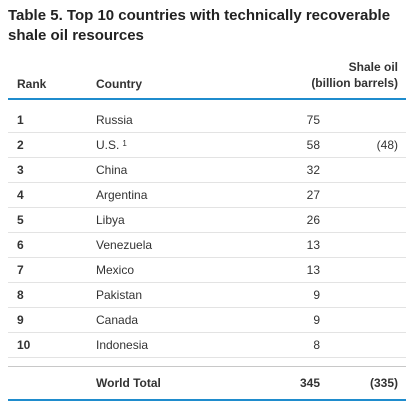  I want to click on country-name: Russia, so click(114, 120).